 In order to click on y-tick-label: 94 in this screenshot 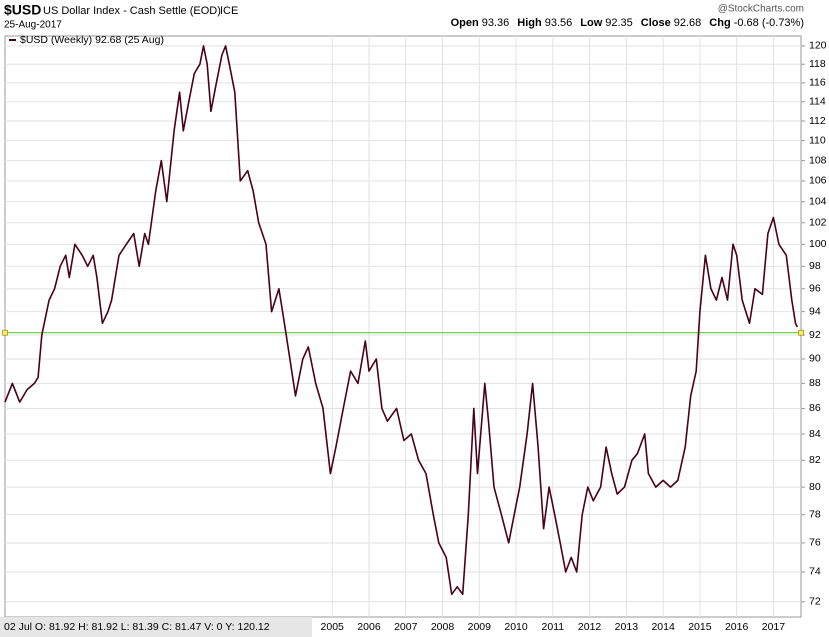, I will do `click(815, 311)`.